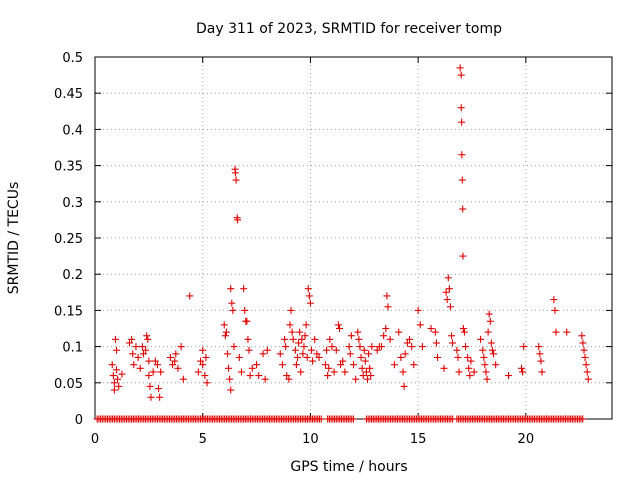  What do you see at coordinates (79, 420) in the screenshot?
I see `y-tick-label: 0` at bounding box center [79, 420].